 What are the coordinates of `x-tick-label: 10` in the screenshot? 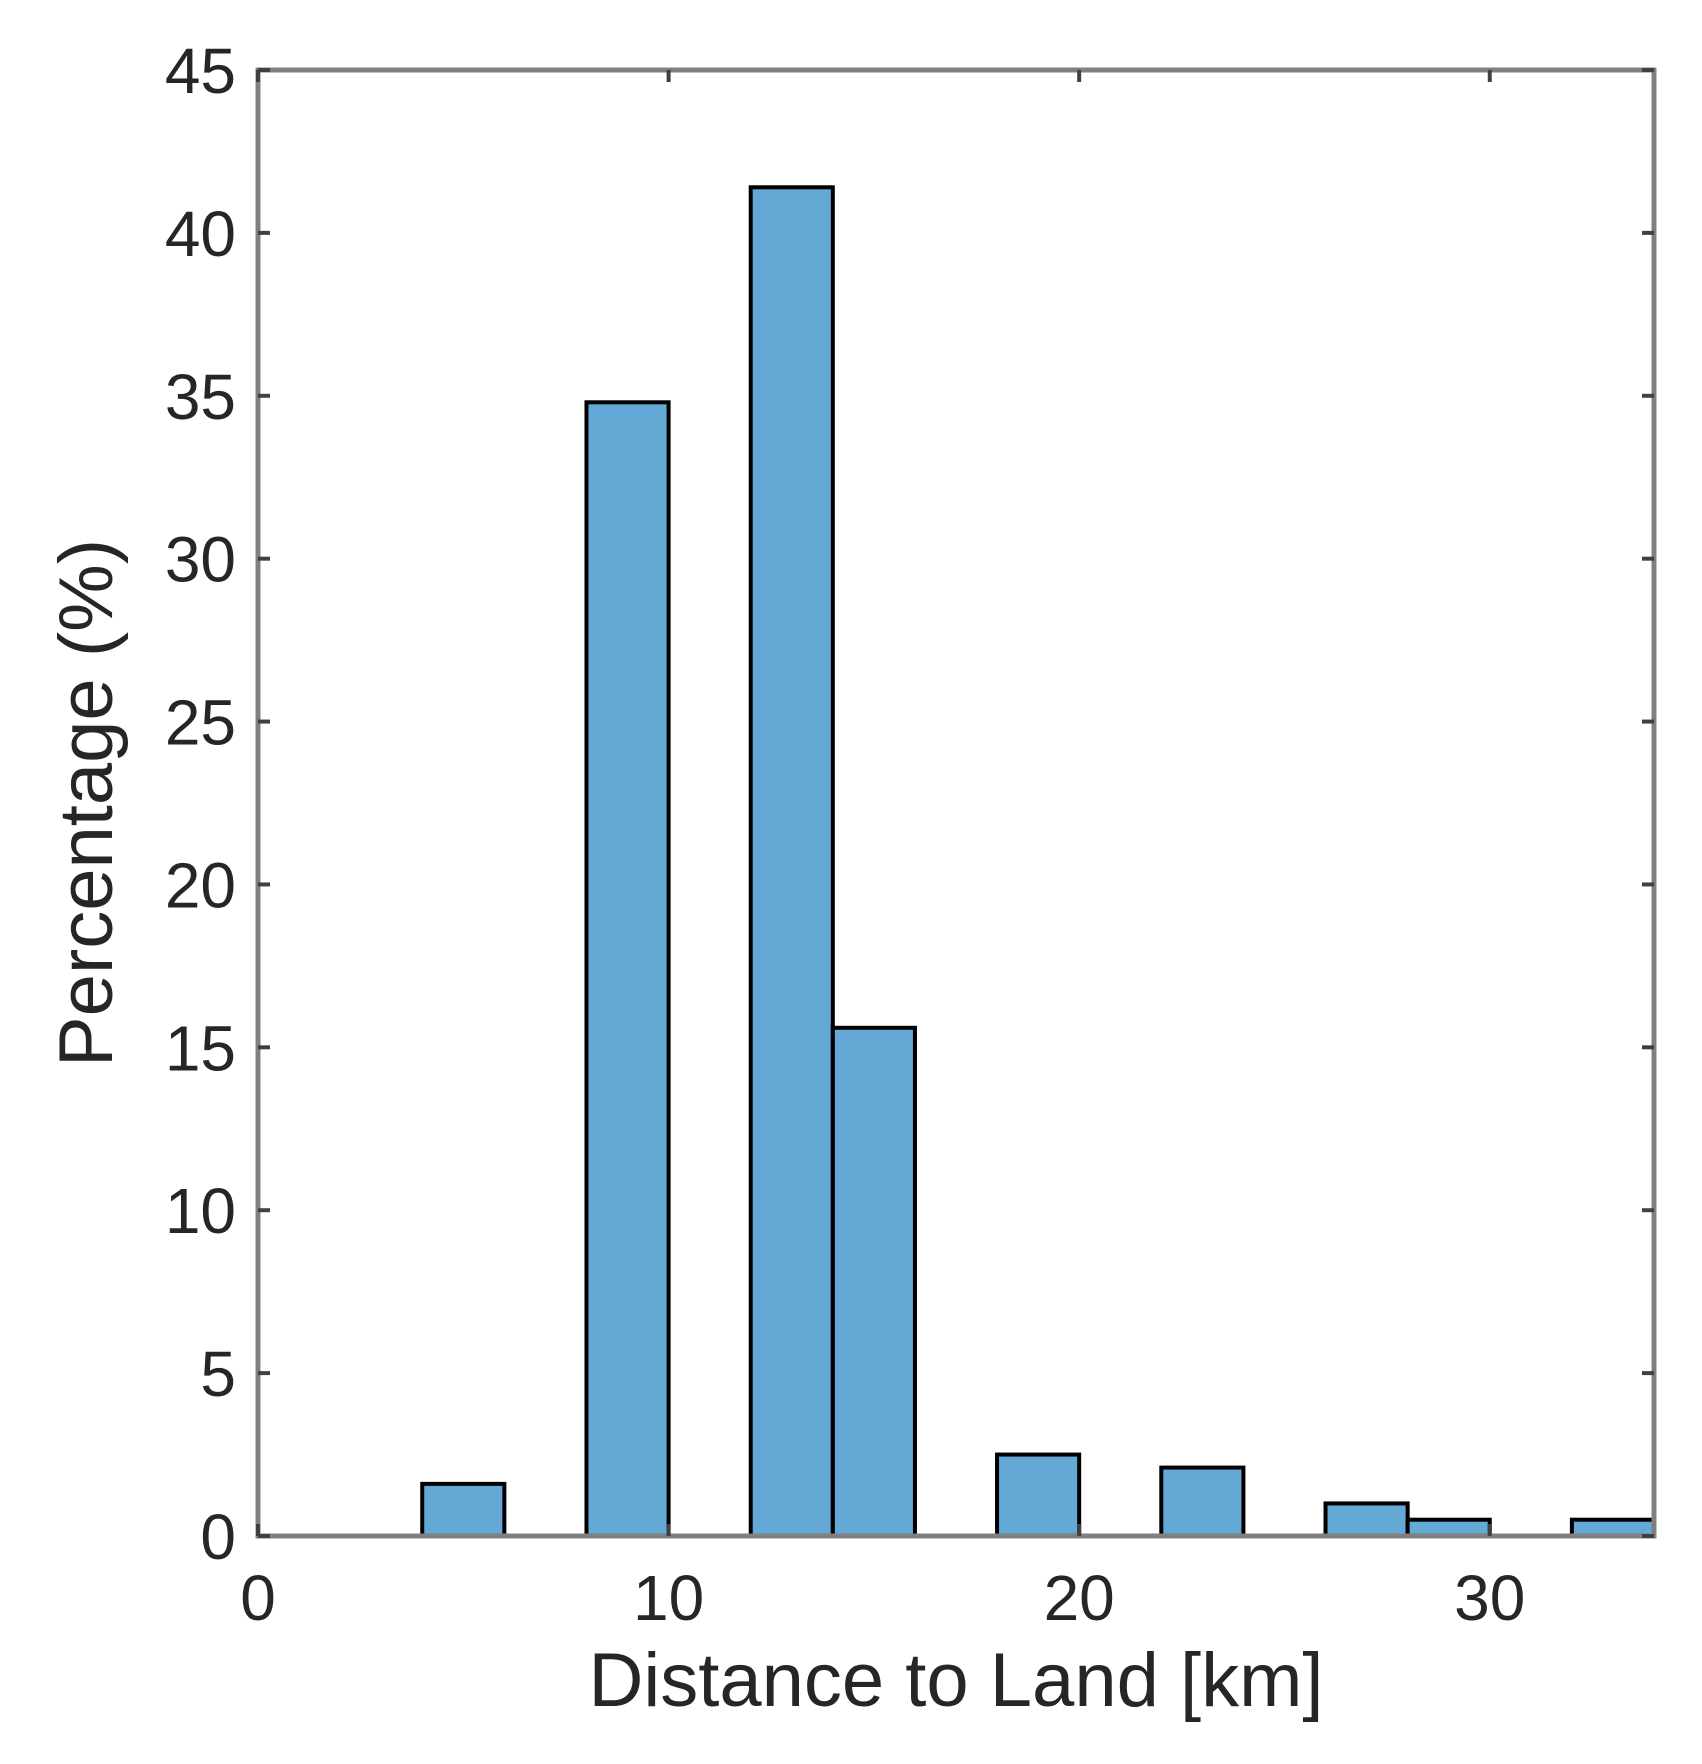 It's located at (668, 1598).